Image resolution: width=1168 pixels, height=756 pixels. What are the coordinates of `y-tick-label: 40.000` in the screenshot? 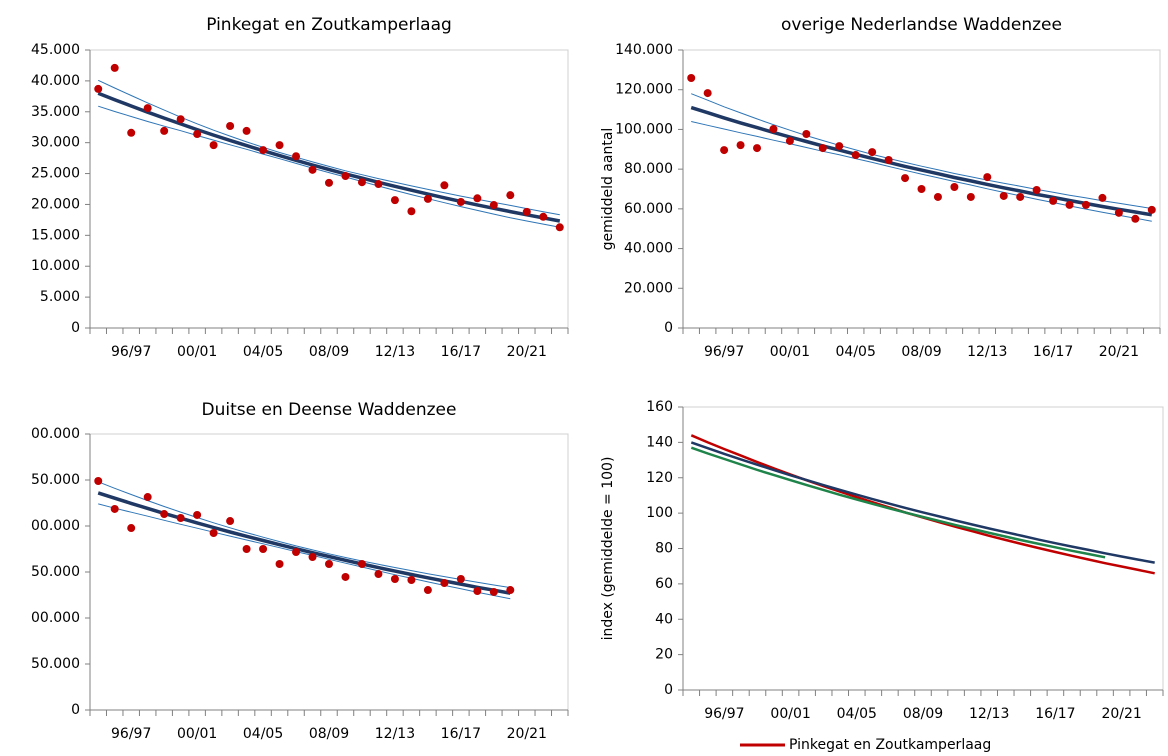 It's located at (55, 81).